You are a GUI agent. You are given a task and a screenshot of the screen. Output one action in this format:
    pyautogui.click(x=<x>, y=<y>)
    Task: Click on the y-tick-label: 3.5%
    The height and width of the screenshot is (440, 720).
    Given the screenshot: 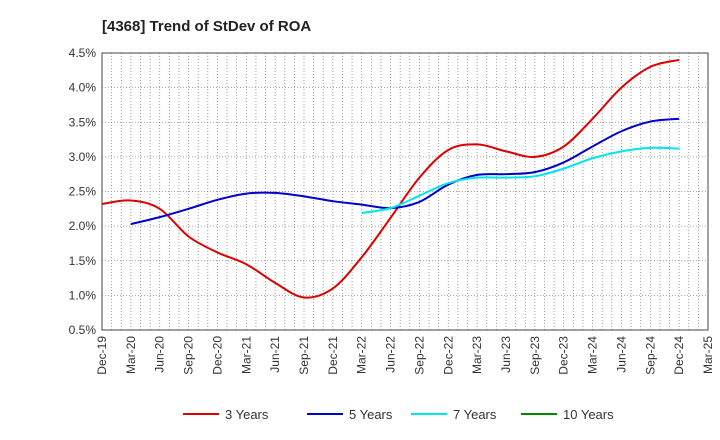 What is the action you would take?
    pyautogui.click(x=83, y=122)
    